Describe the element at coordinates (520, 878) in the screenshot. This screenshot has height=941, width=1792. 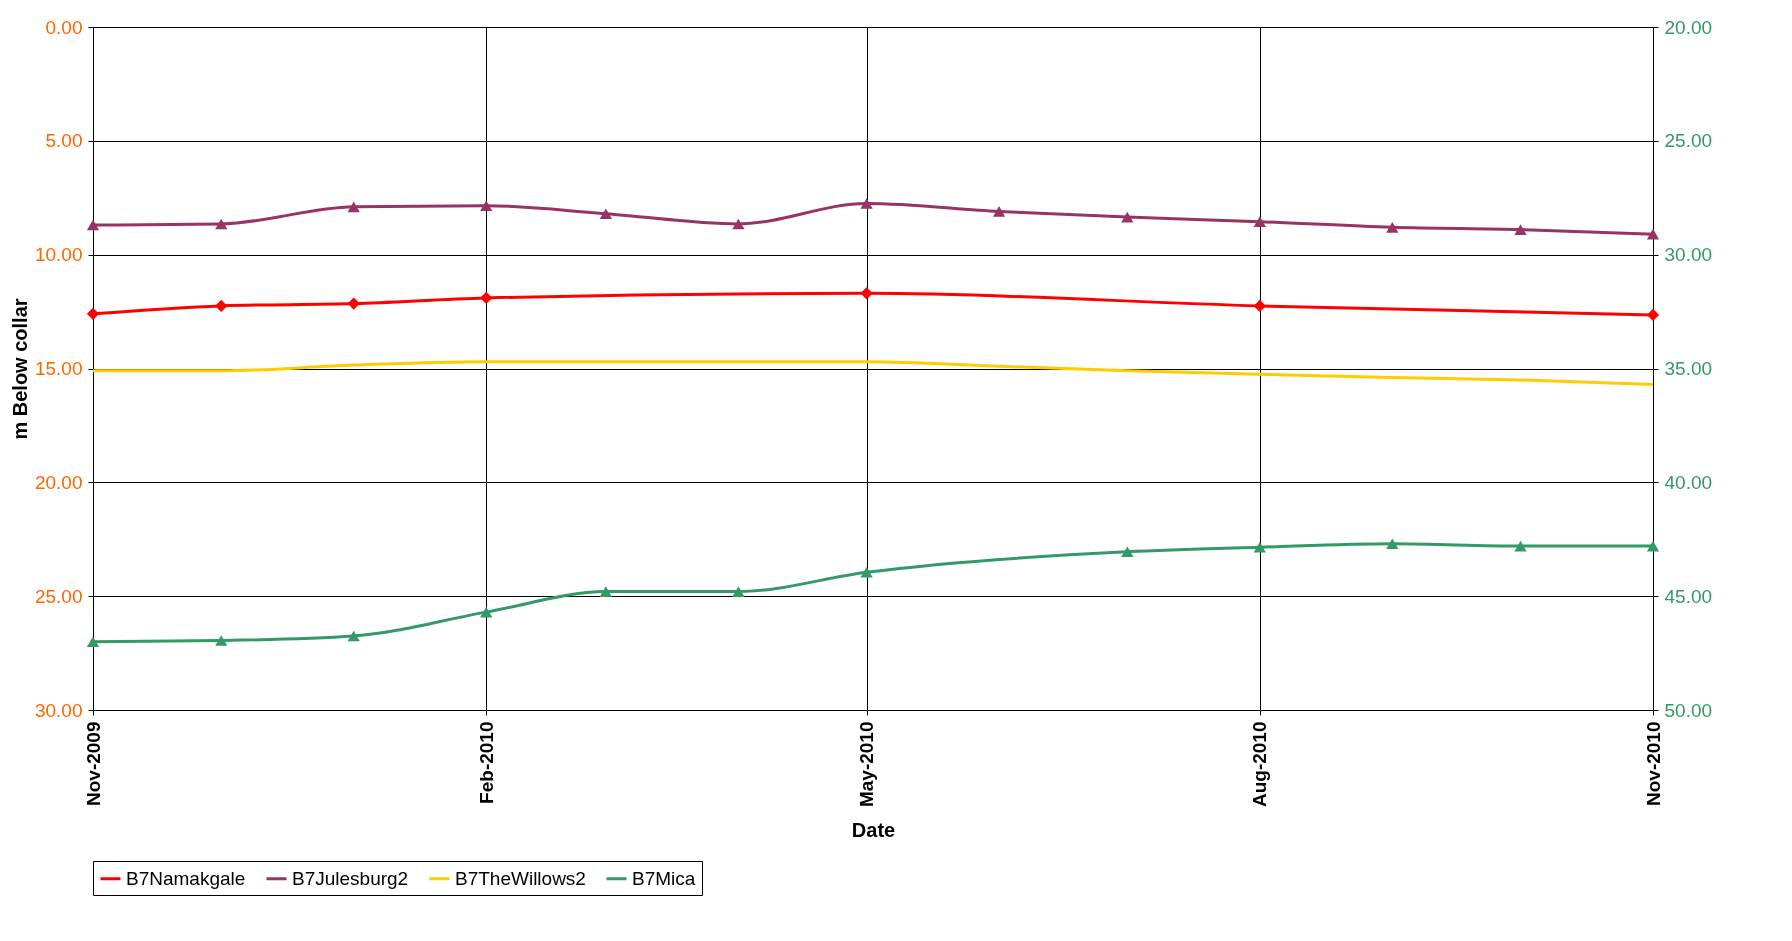
I see `legend-label: B7TheWillows2` at that location.